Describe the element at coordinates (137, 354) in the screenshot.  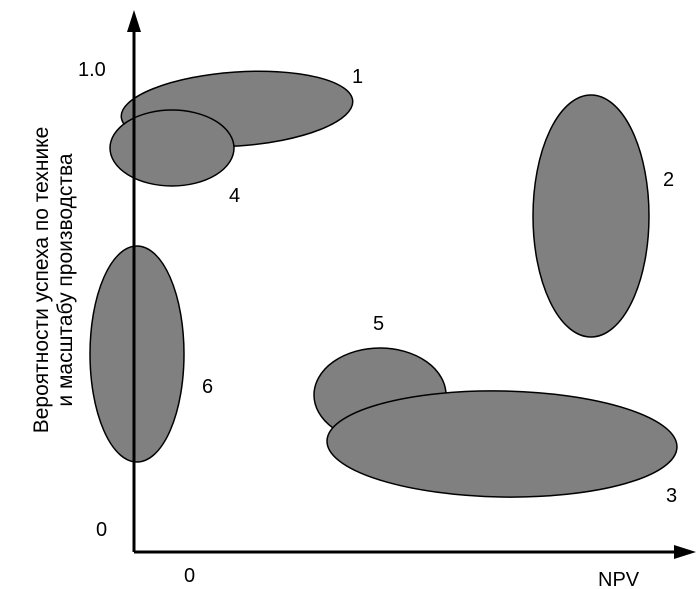
I see `project-6-ellipse` at that location.